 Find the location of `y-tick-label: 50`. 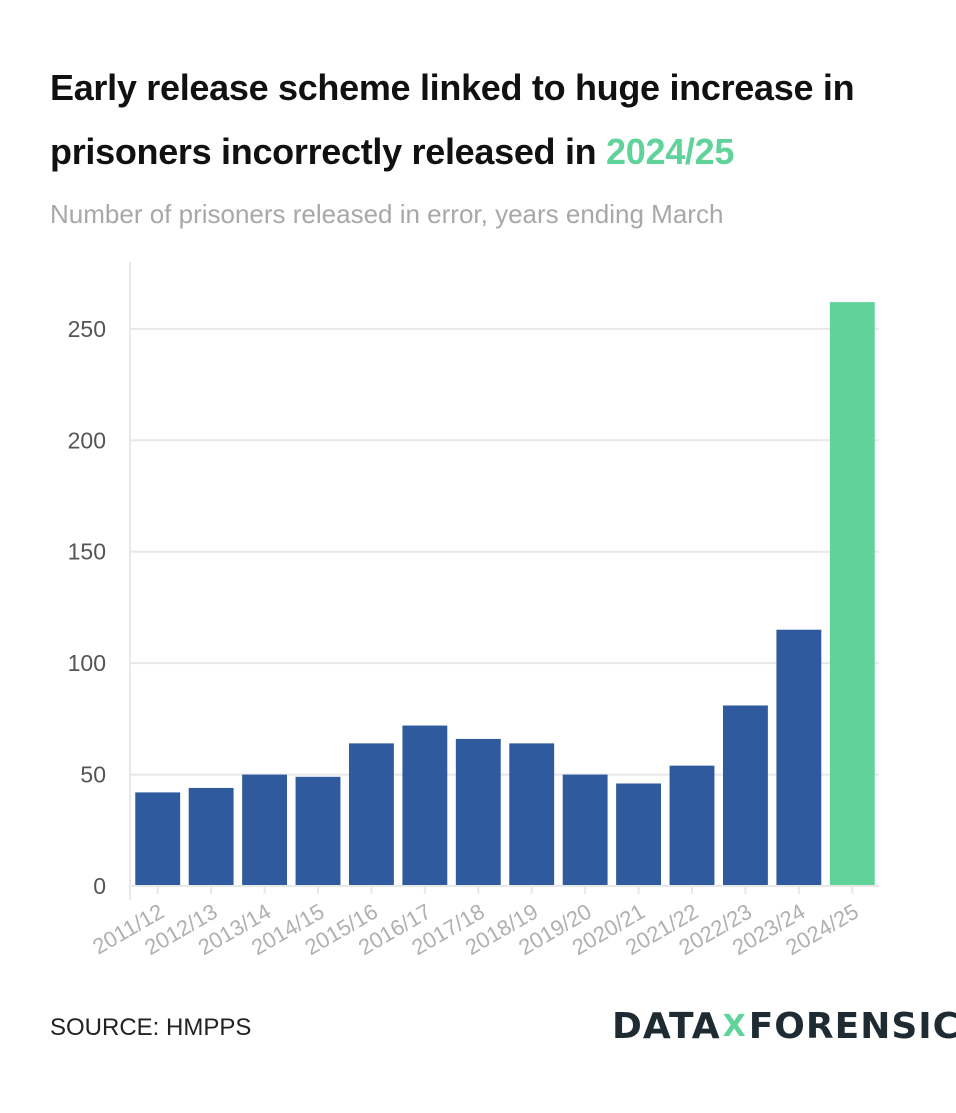

y-tick-label: 50 is located at coordinates (93, 775).